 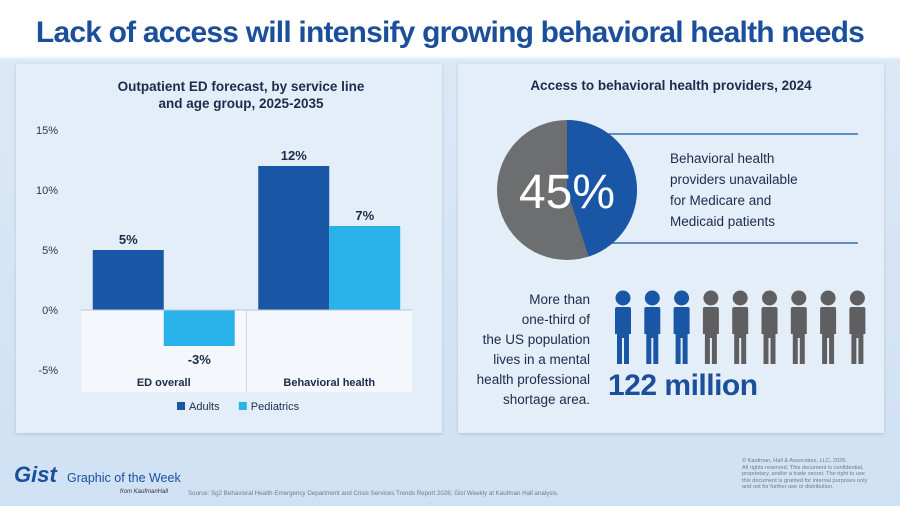 What do you see at coordinates (204, 407) in the screenshot?
I see `legend-label: Adults` at bounding box center [204, 407].